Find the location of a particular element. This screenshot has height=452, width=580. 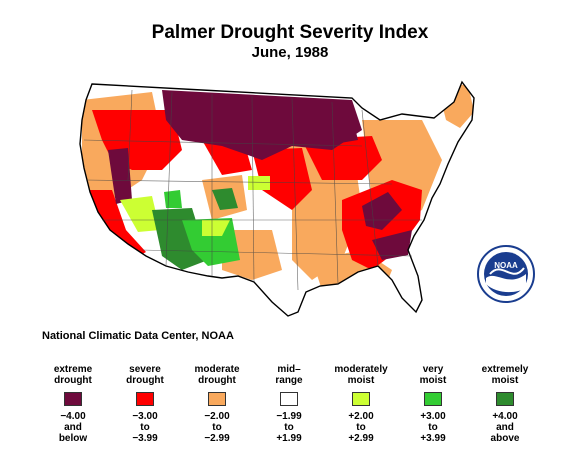

legend-item: severe drought −3.00 to −3.99 is located at coordinates (145, 403).